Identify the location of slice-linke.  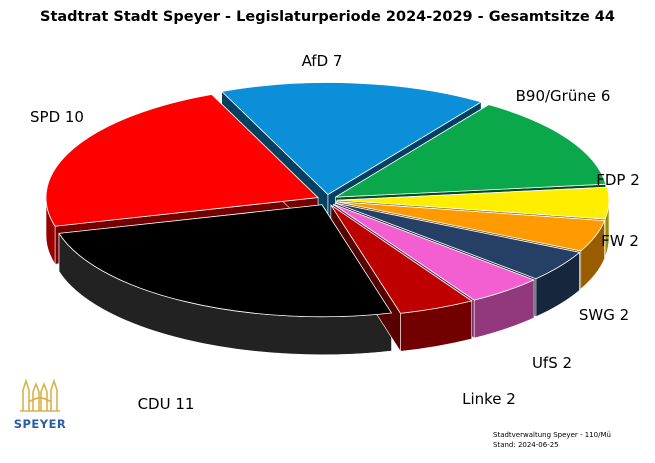
(401, 259).